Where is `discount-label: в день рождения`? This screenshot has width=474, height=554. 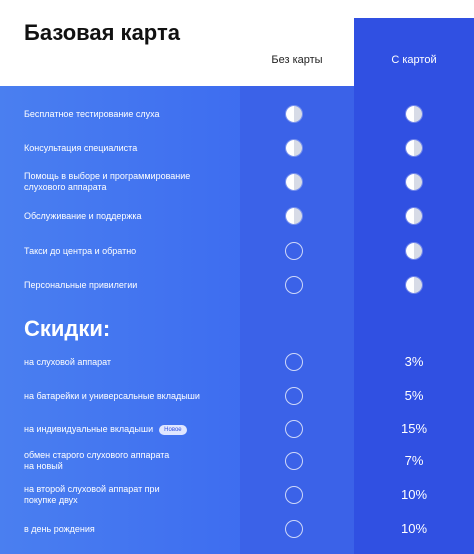
discount-label: в день рождения is located at coordinates (59, 529).